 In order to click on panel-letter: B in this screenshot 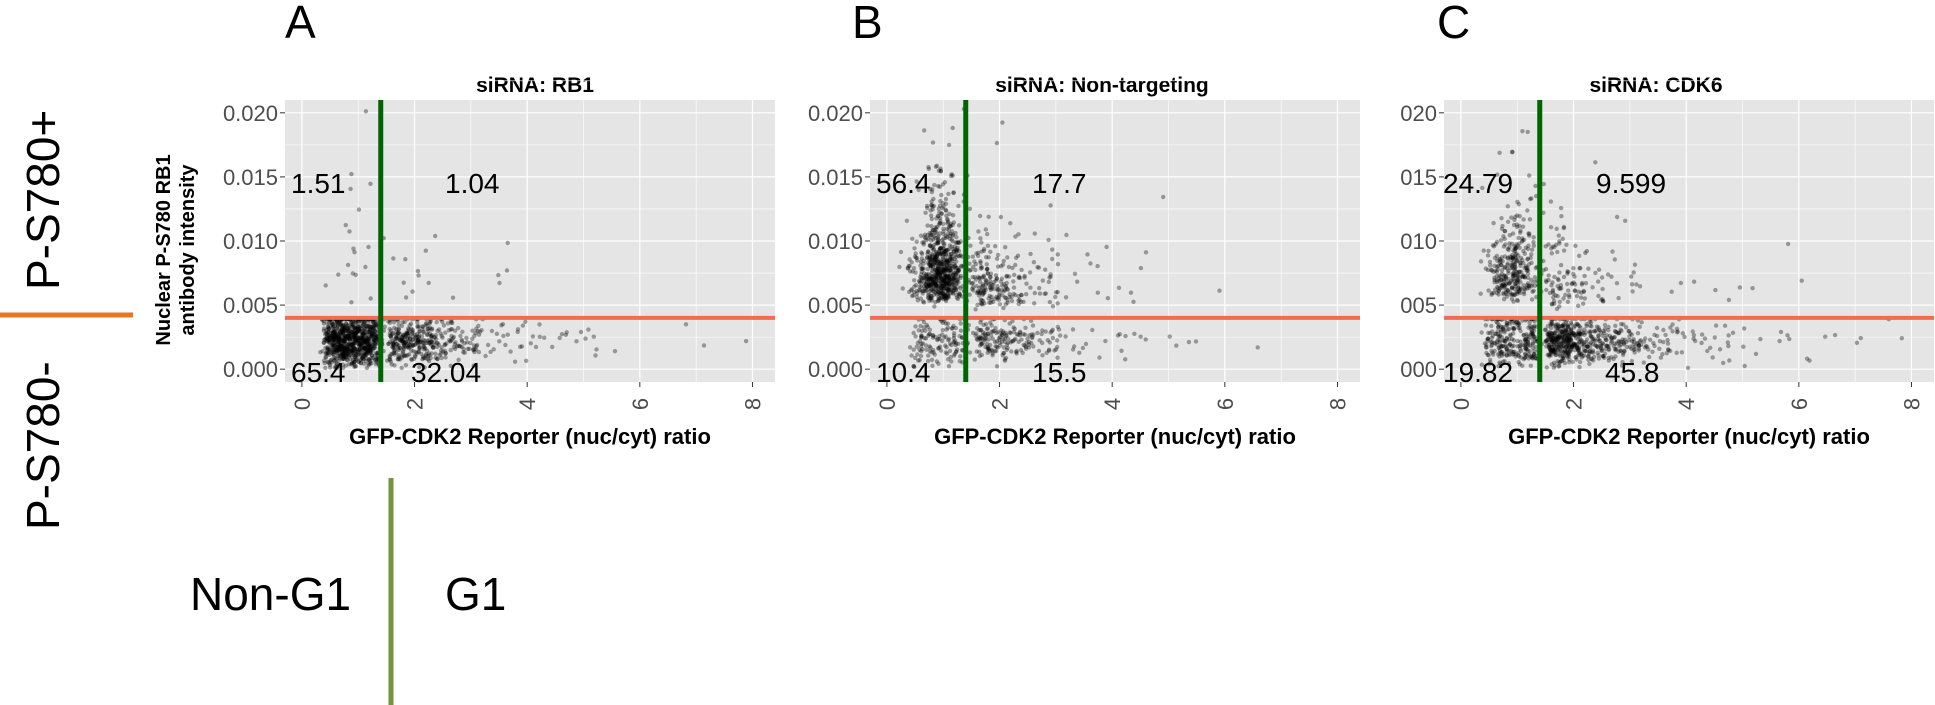, I will do `click(867, 24)`.